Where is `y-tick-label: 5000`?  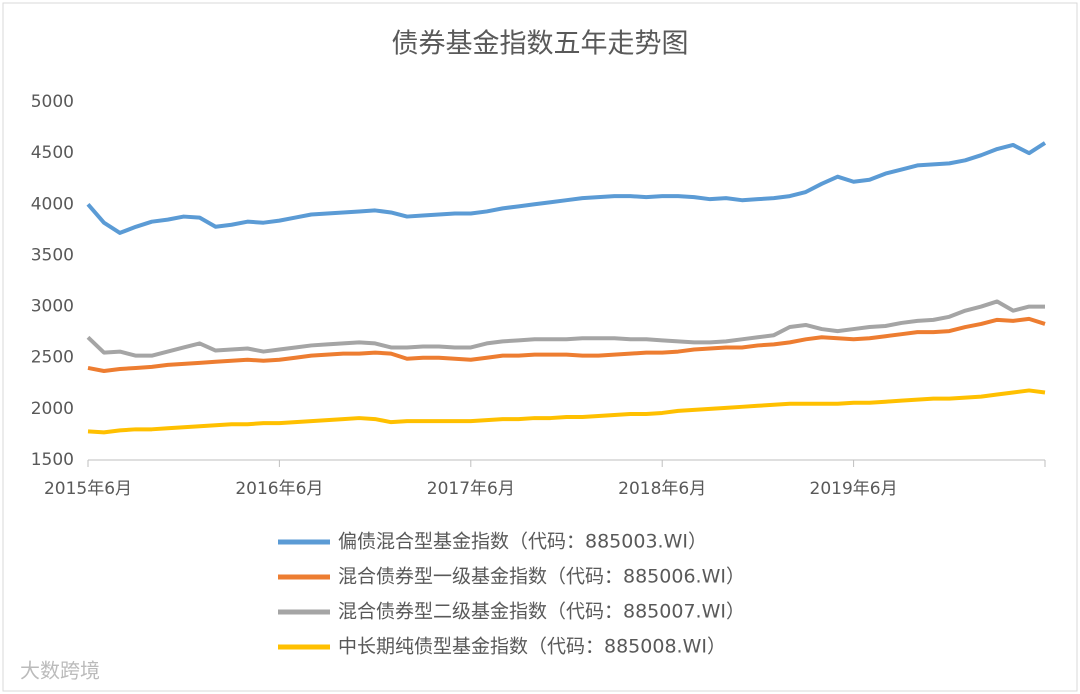 y-tick-label: 5000 is located at coordinates (52, 102).